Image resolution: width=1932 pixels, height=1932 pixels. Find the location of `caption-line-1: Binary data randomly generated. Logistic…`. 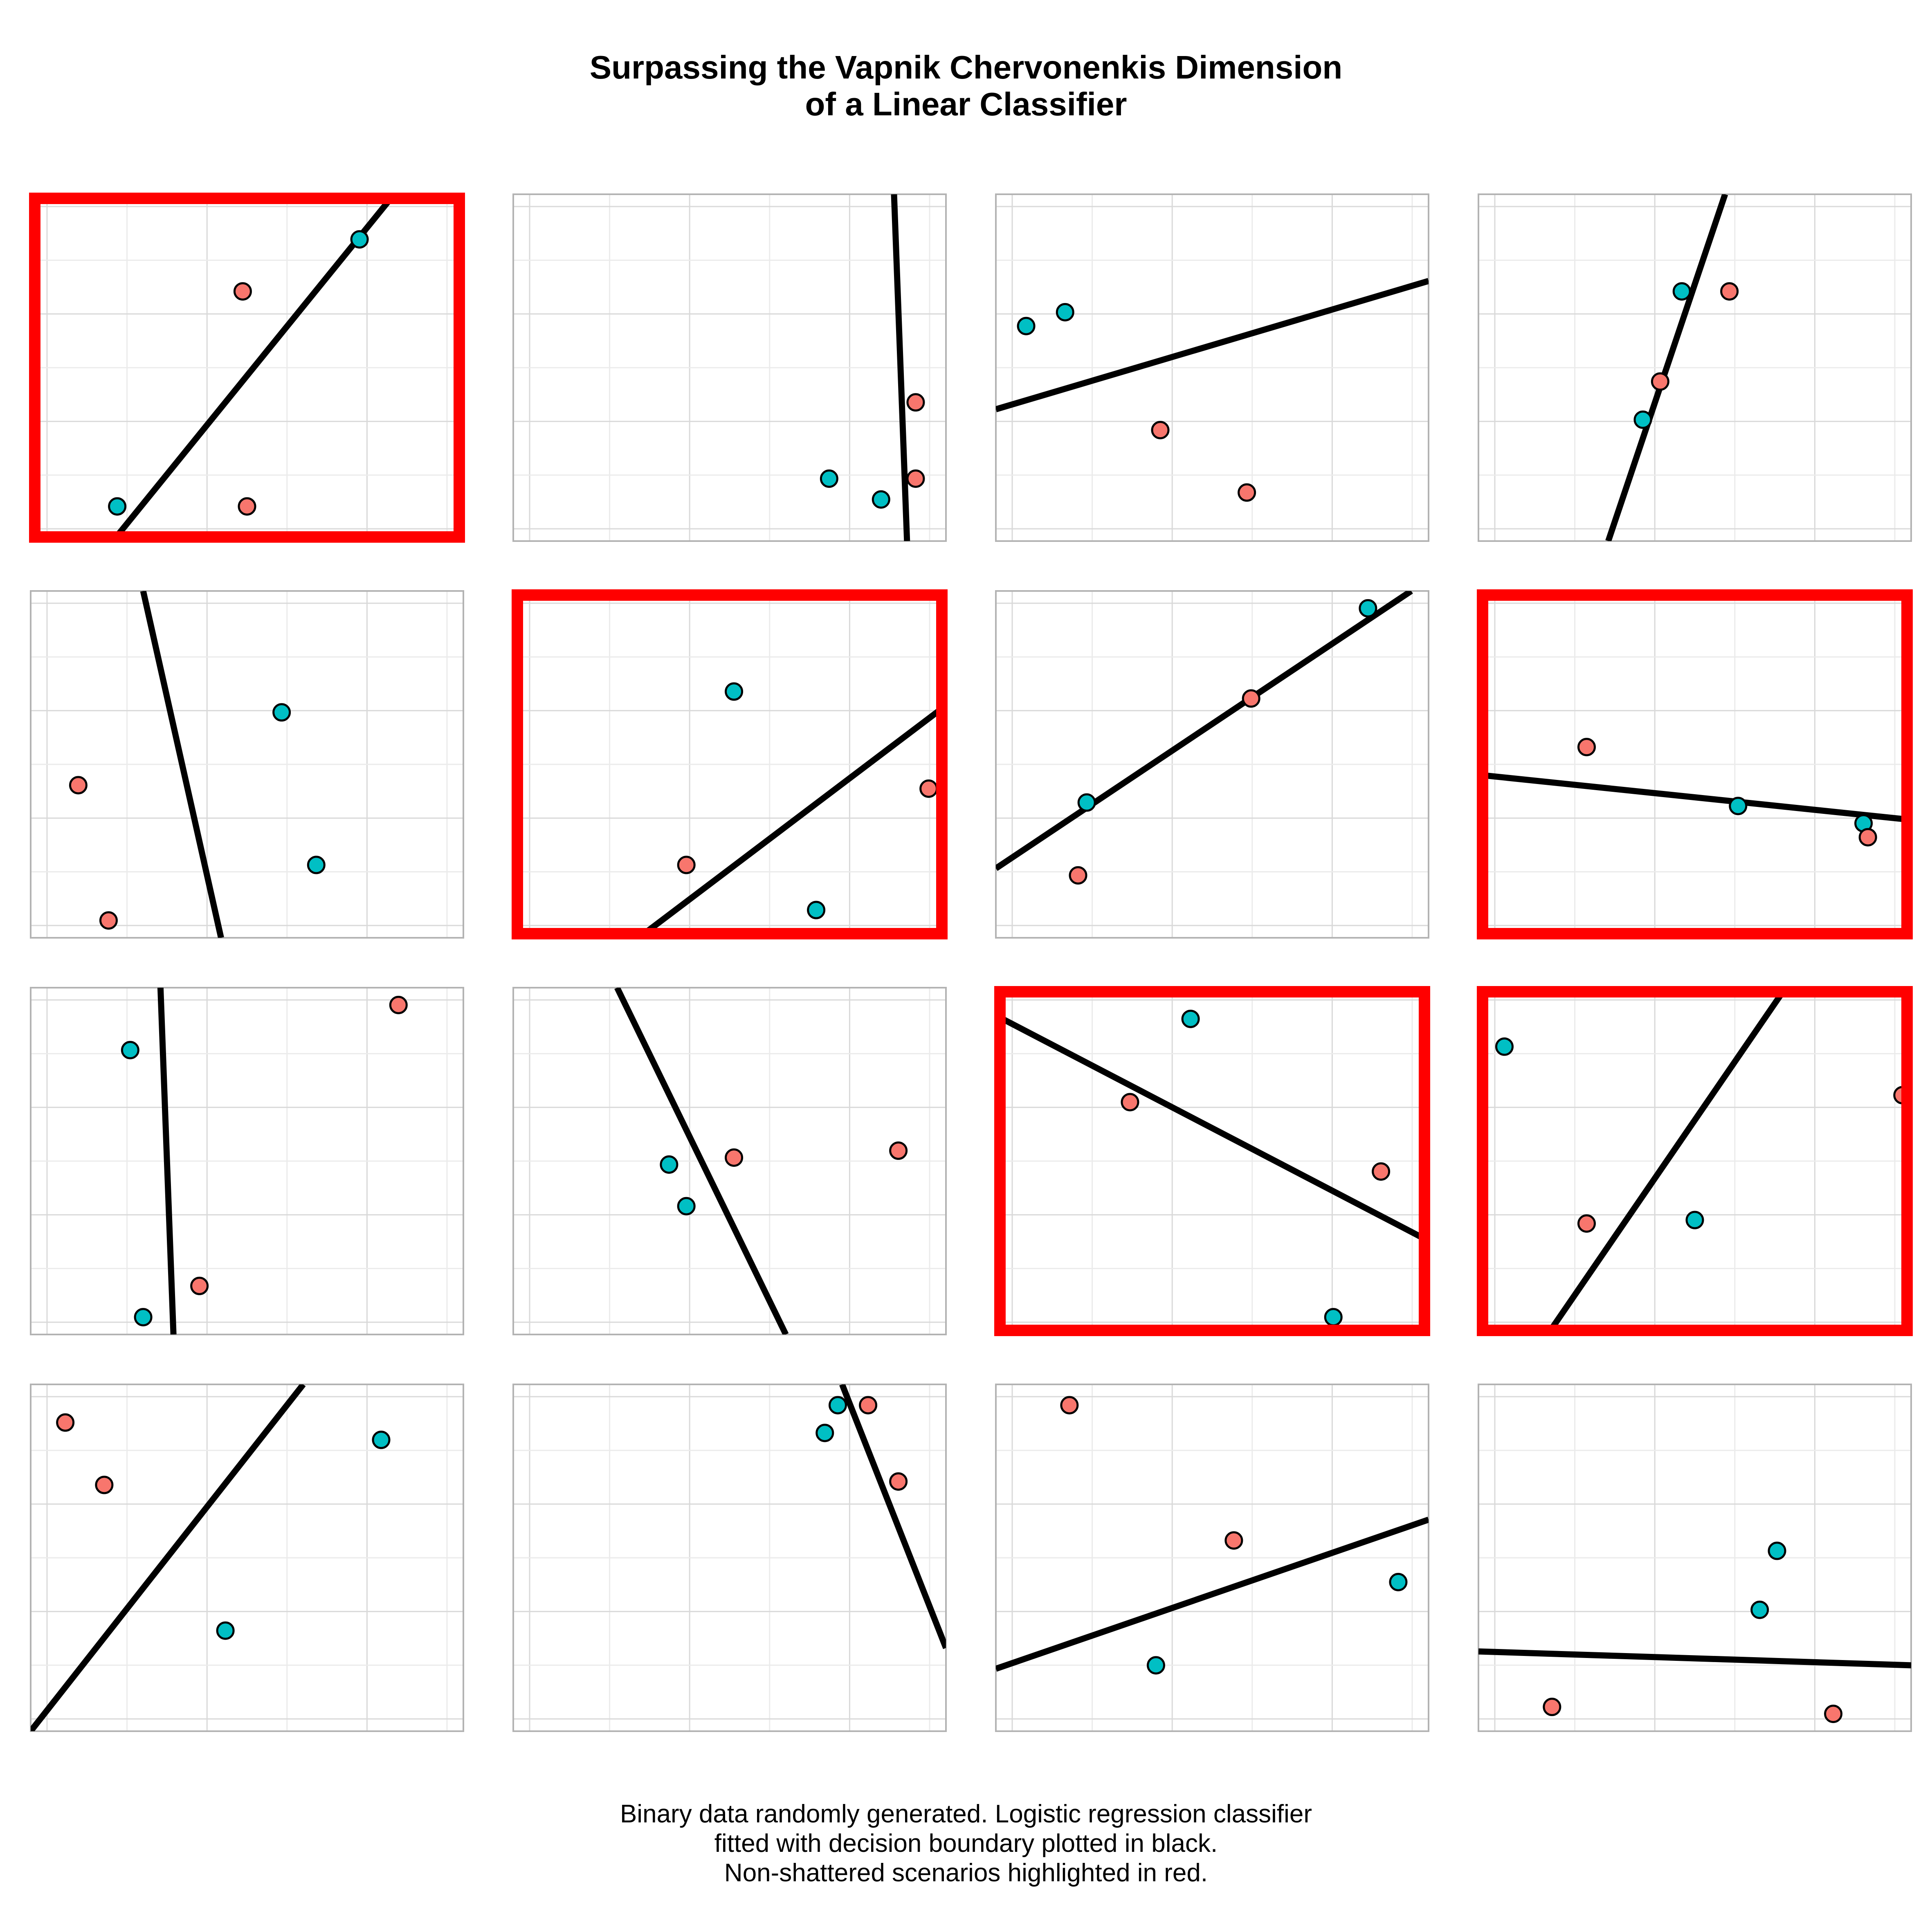

caption-line-1: Binary data randomly generated. Logistic… is located at coordinates (966, 1814).